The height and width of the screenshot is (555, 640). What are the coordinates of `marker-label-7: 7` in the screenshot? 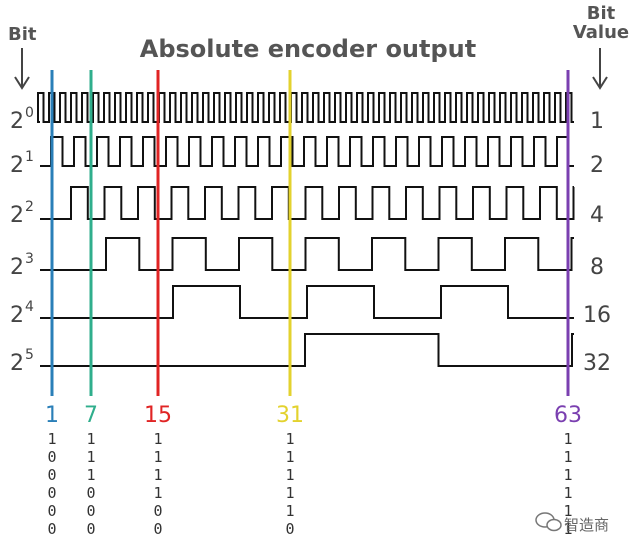 It's located at (91, 415).